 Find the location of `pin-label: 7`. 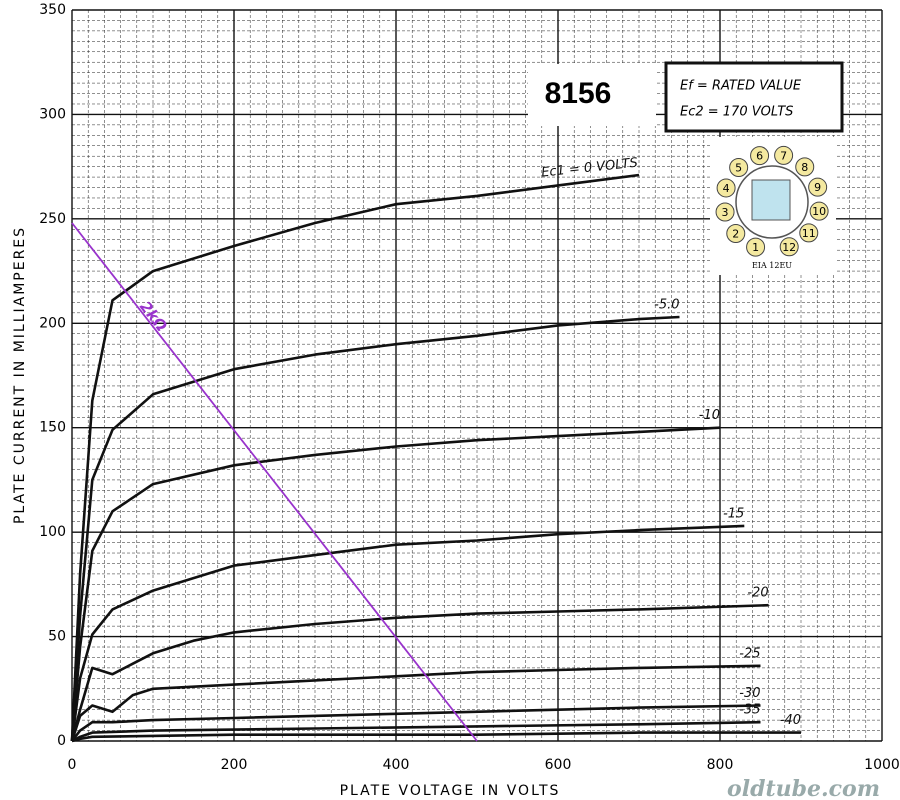

pin-label: 7 is located at coordinates (783, 155).